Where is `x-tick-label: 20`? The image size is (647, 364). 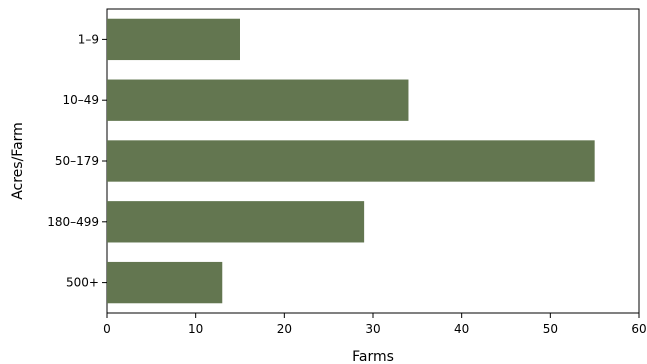 x-tick-label: 20 is located at coordinates (284, 329).